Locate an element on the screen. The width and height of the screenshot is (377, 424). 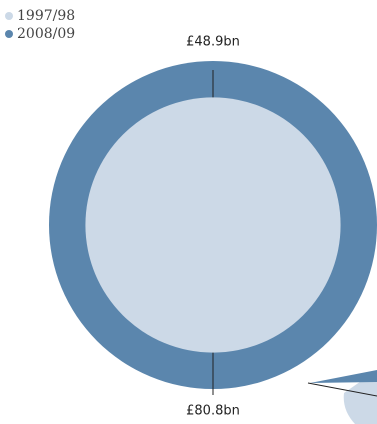
cropped-neighbour-chart is located at coordinates (342, 397).